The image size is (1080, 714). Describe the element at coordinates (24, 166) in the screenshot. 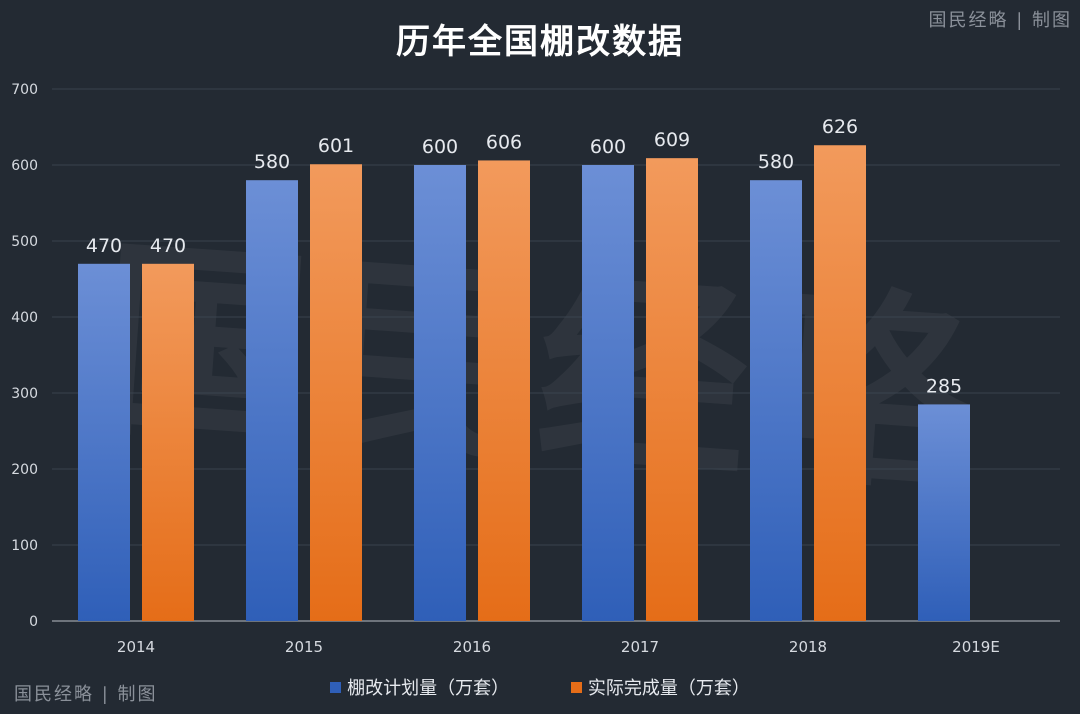

I see `y-tick-label: 600` at that location.